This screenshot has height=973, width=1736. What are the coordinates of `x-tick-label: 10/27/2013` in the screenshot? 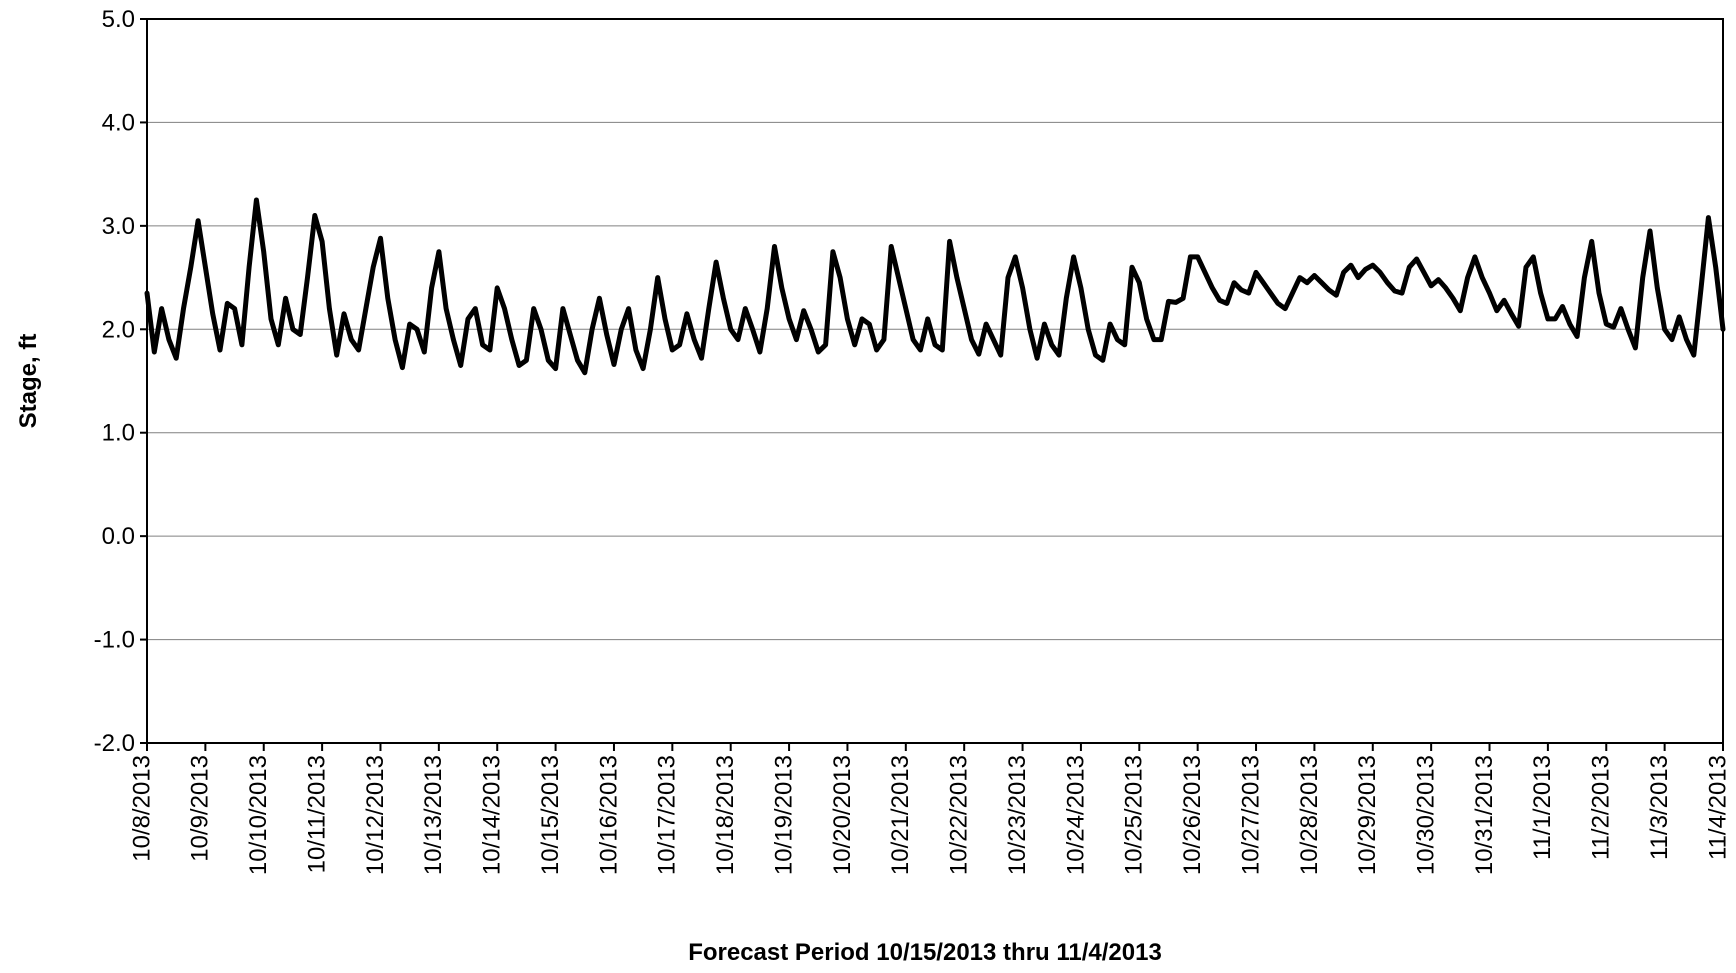 It's located at (1250, 815).